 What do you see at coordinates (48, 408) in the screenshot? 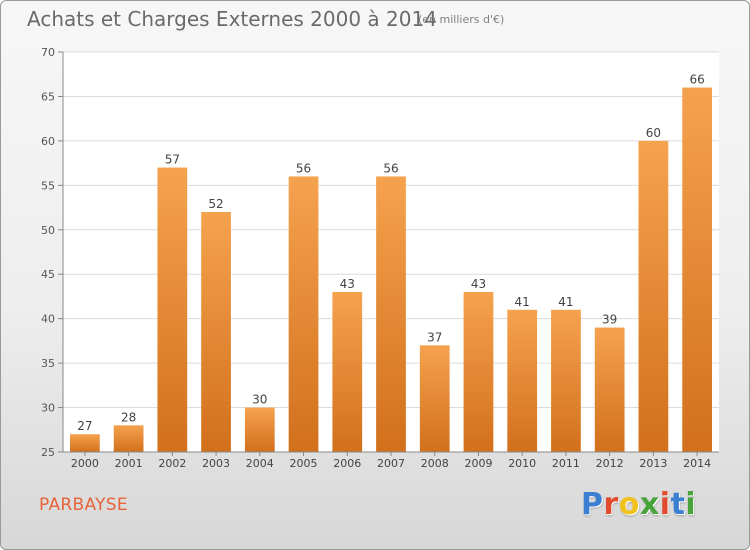
I see `y-tick-label: 30` at bounding box center [48, 408].